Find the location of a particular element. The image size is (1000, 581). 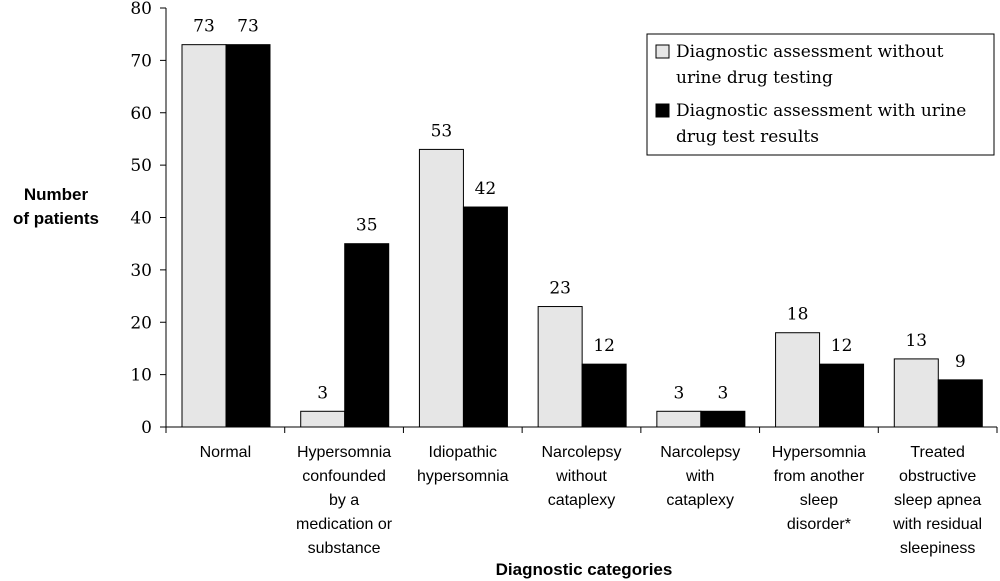

y-axis-ticks: 0 10 20 30 40 50 60 70 80 is located at coordinates (148, 219).